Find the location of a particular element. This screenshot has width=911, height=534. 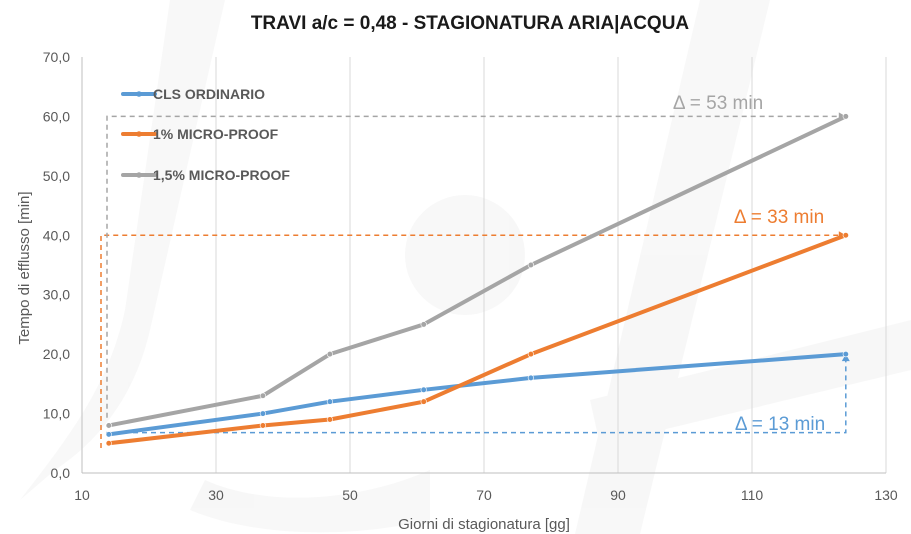

x-axis-label: Giorni di stagionatura [gg] is located at coordinates (484, 524).